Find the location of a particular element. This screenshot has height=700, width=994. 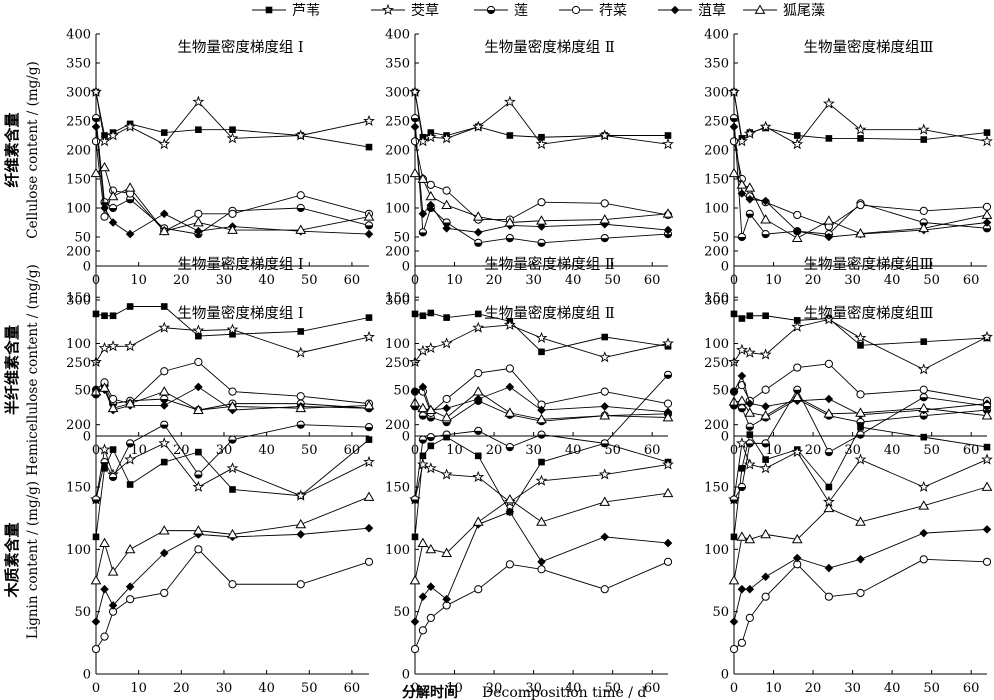

row-label-3: 木质素含量 Lignin content / (mg/g) is located at coordinates (22, 560).